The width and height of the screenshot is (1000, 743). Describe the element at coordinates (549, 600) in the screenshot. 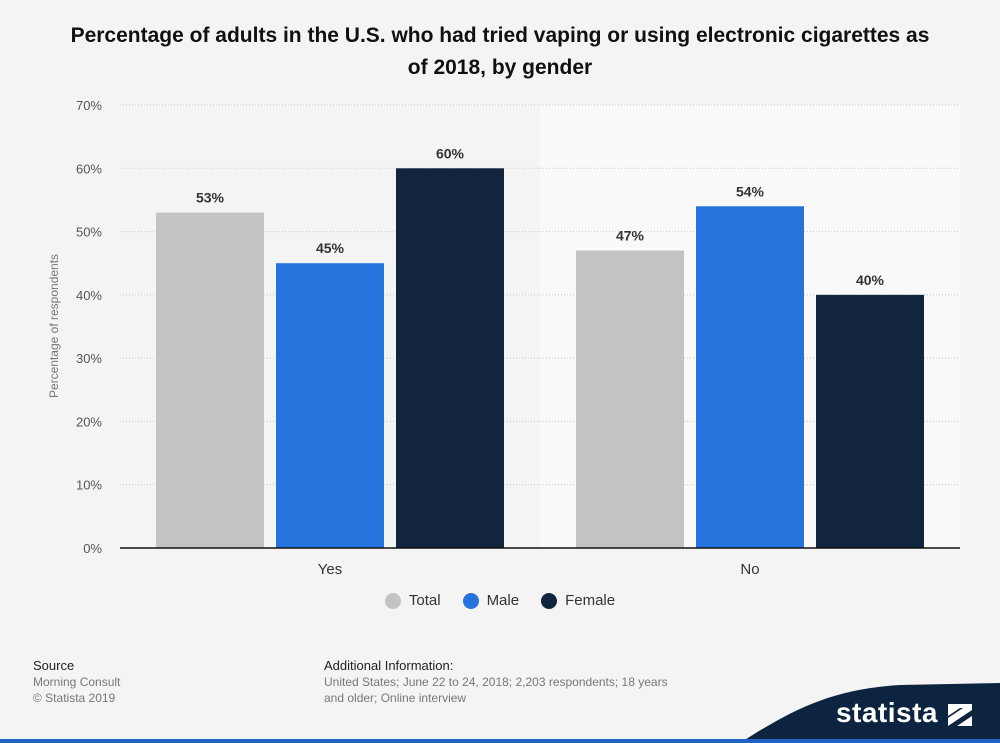

I see `legend-swatch-female` at that location.